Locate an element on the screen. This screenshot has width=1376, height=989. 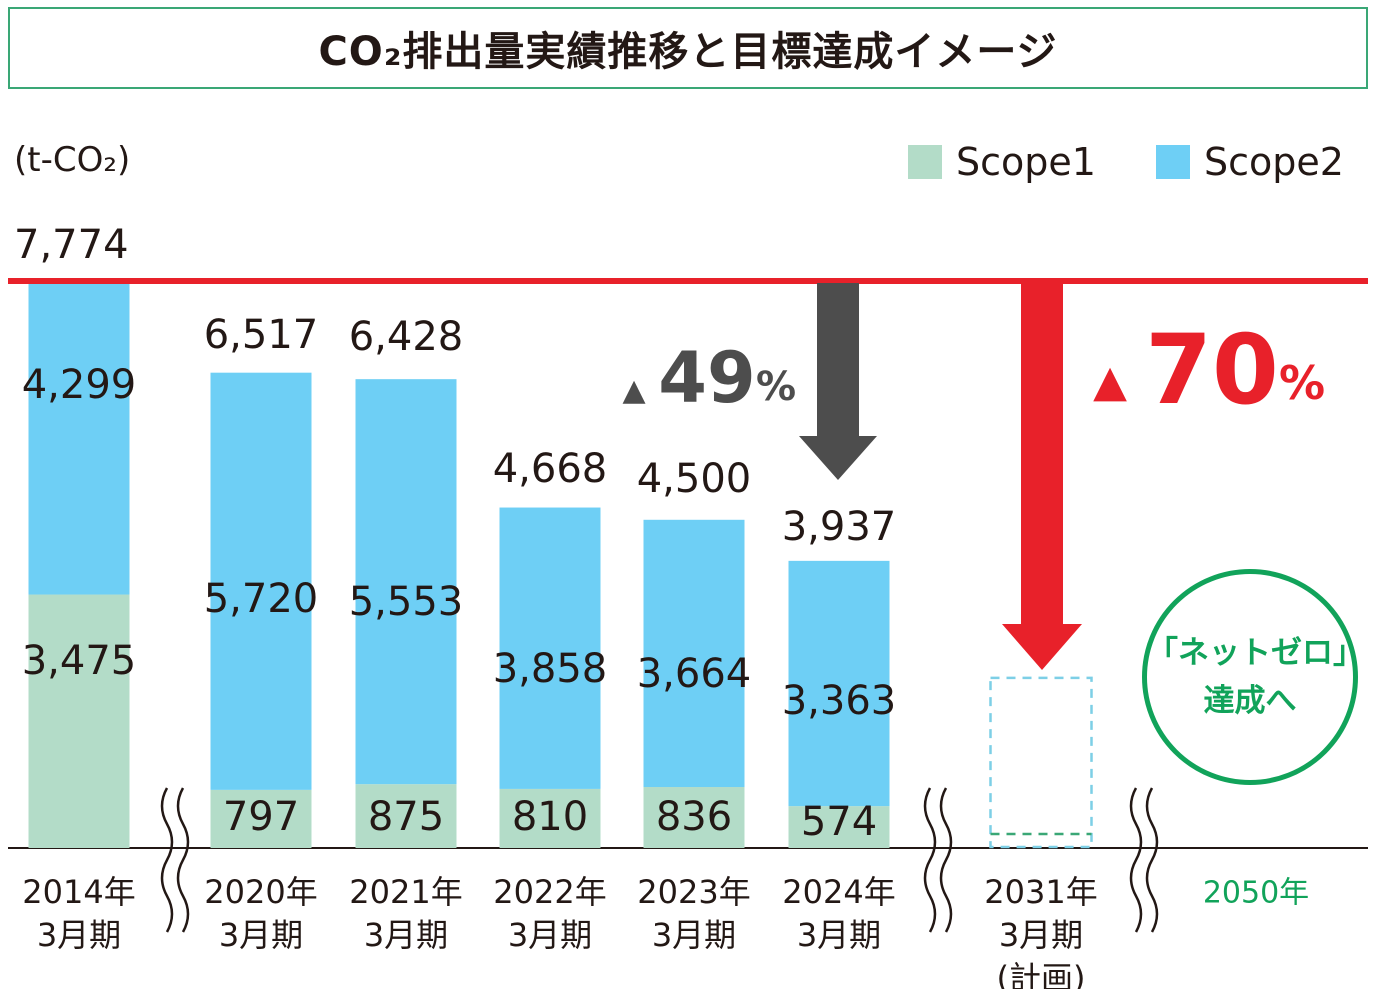
x-tick-label: 2050年 is located at coordinates (1256, 893).